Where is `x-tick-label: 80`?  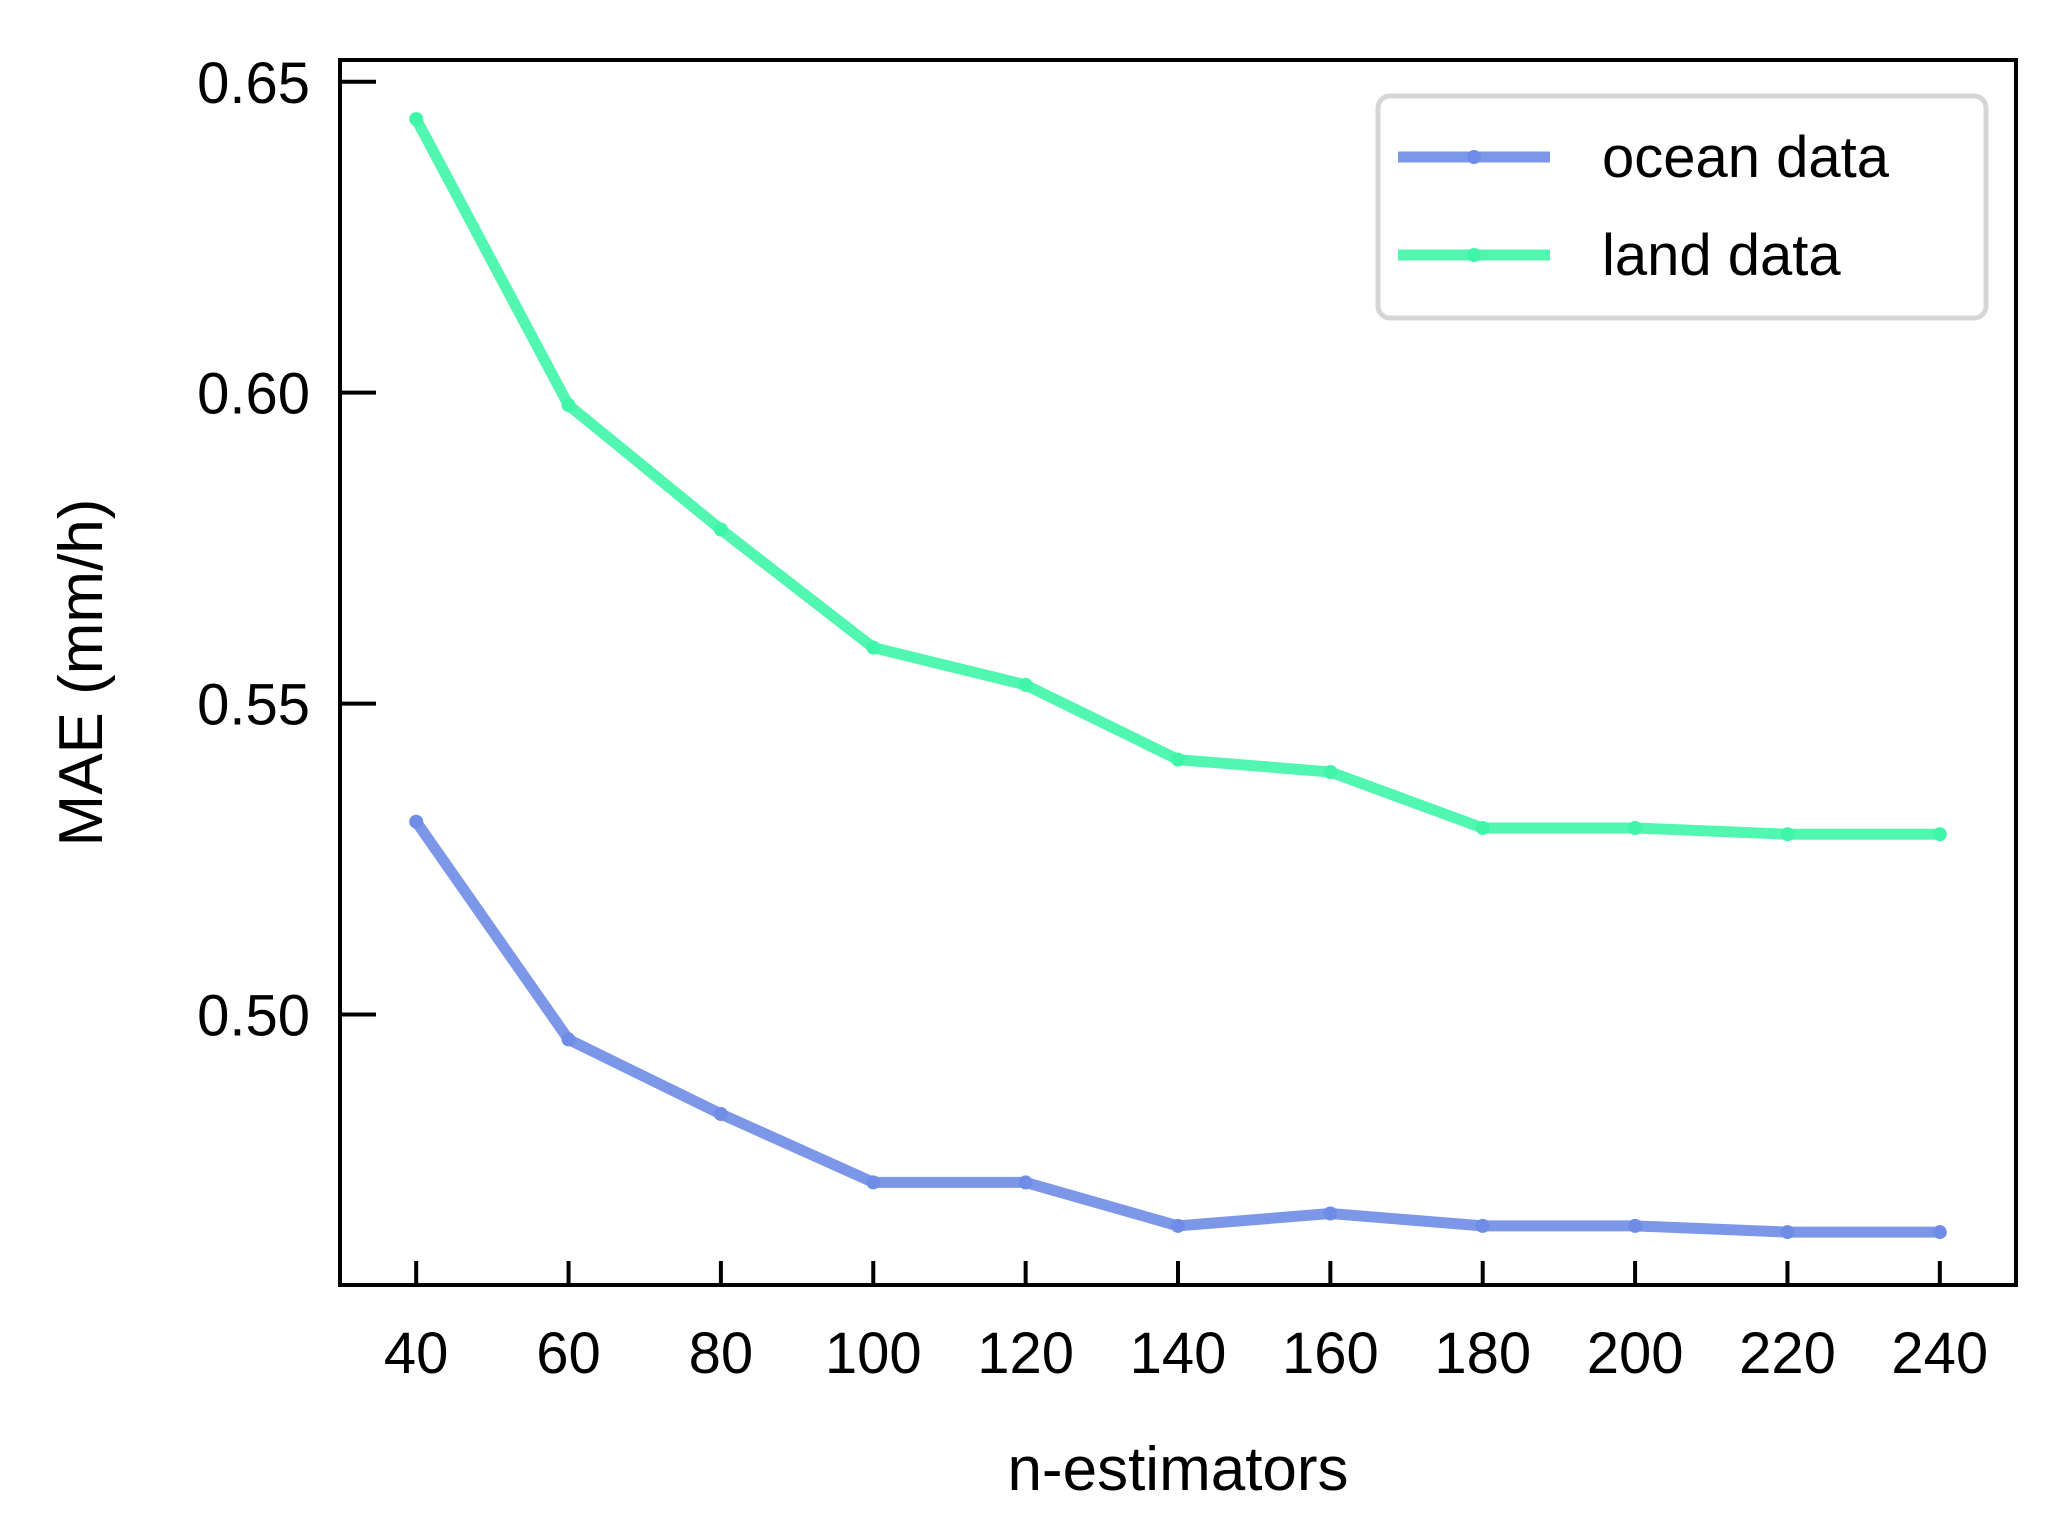
x-tick-label: 80 is located at coordinates (721, 1353).